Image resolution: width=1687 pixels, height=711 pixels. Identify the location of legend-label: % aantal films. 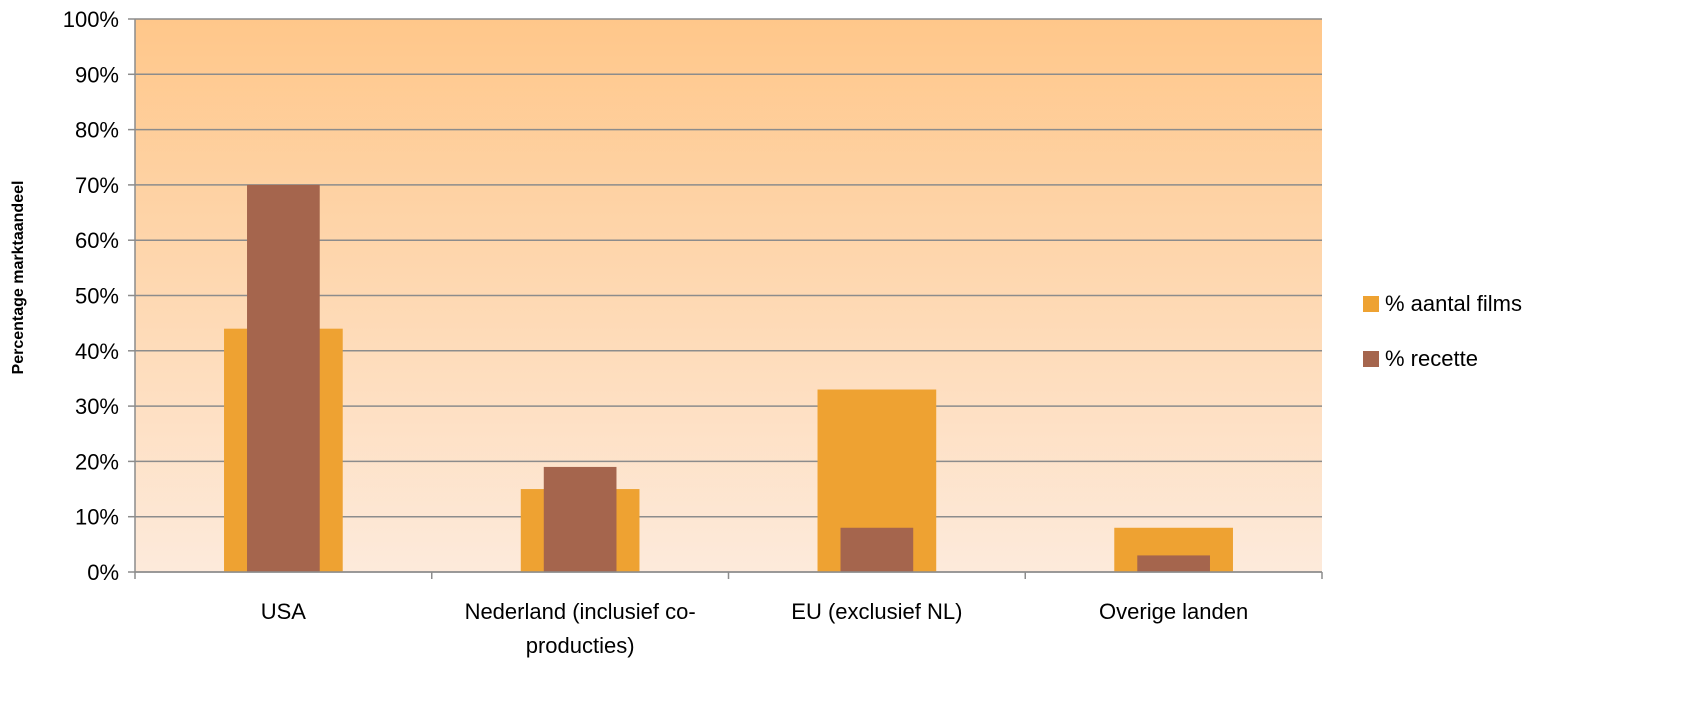
(1453, 303).